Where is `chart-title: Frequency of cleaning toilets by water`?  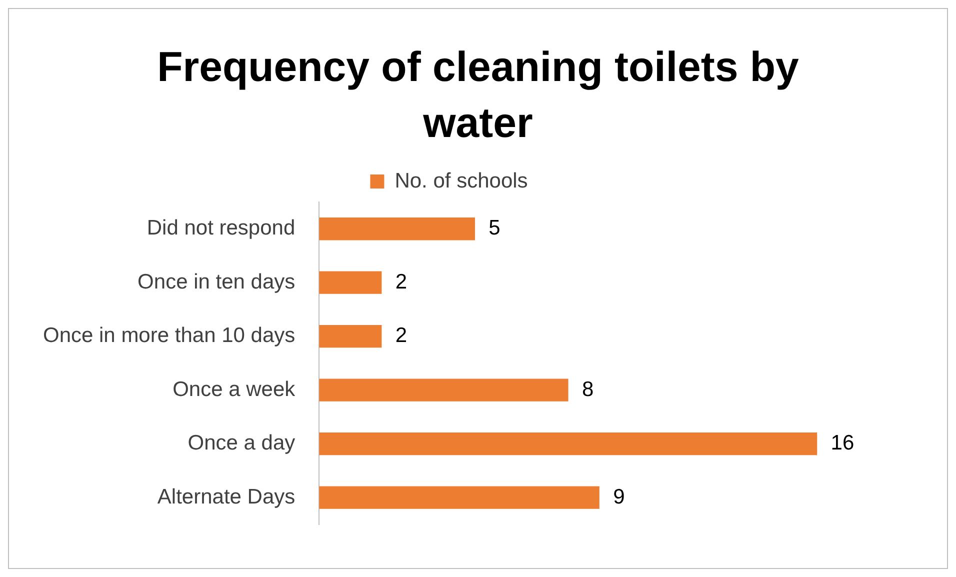
chart-title: Frequency of cleaning toilets by water is located at coordinates (478, 95).